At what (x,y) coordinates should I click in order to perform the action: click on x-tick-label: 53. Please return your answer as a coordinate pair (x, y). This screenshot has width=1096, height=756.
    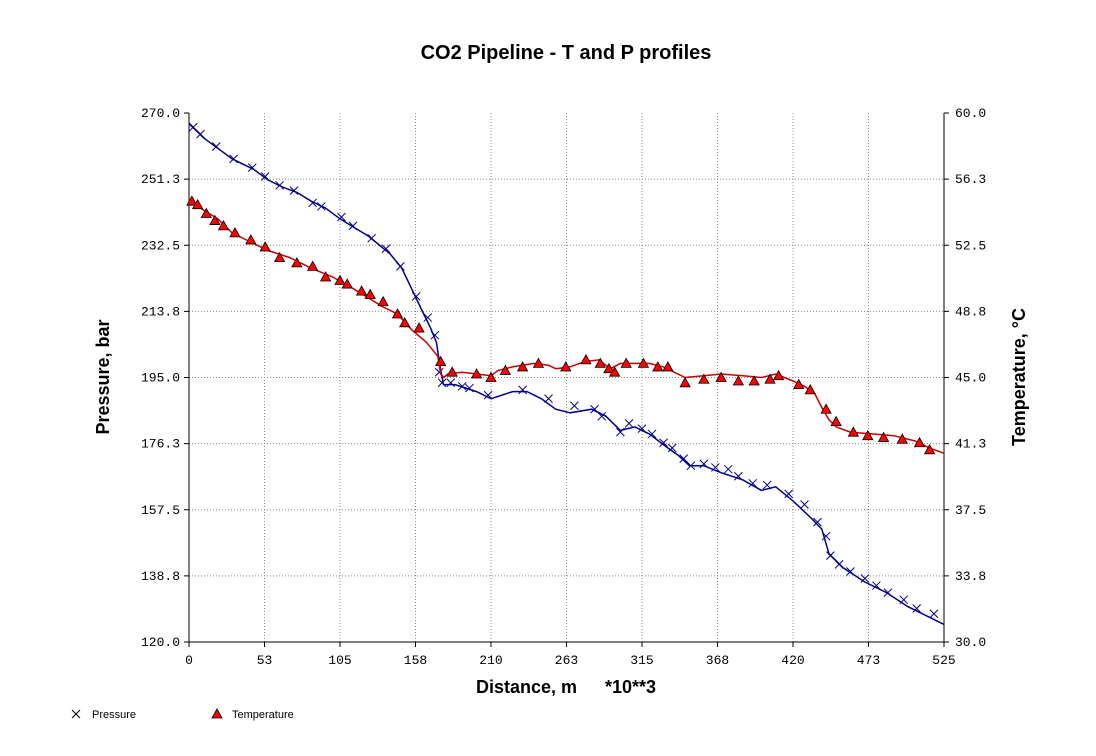
    Looking at the image, I should click on (265, 660).